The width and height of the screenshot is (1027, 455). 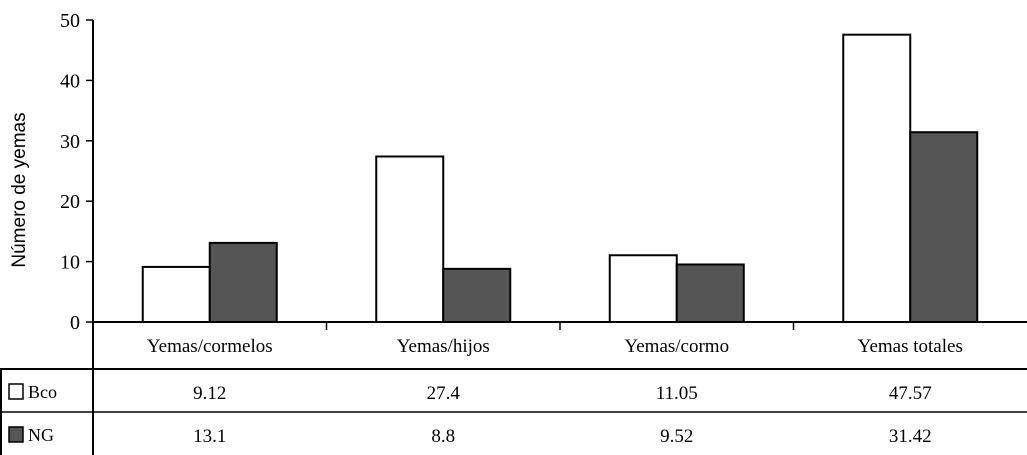 What do you see at coordinates (209, 436) in the screenshot?
I see `table-cell-ng: 13.1` at bounding box center [209, 436].